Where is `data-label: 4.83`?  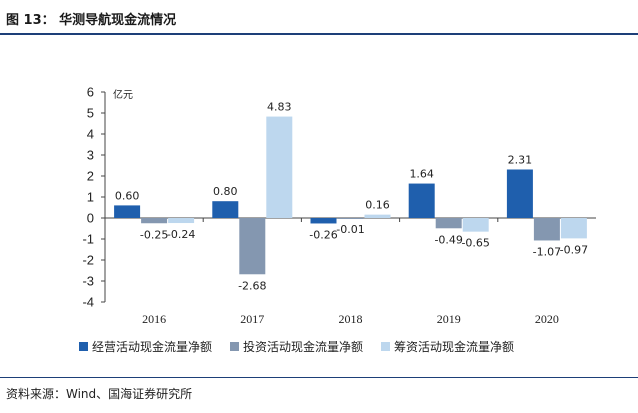 data-label: 4.83 is located at coordinates (279, 107).